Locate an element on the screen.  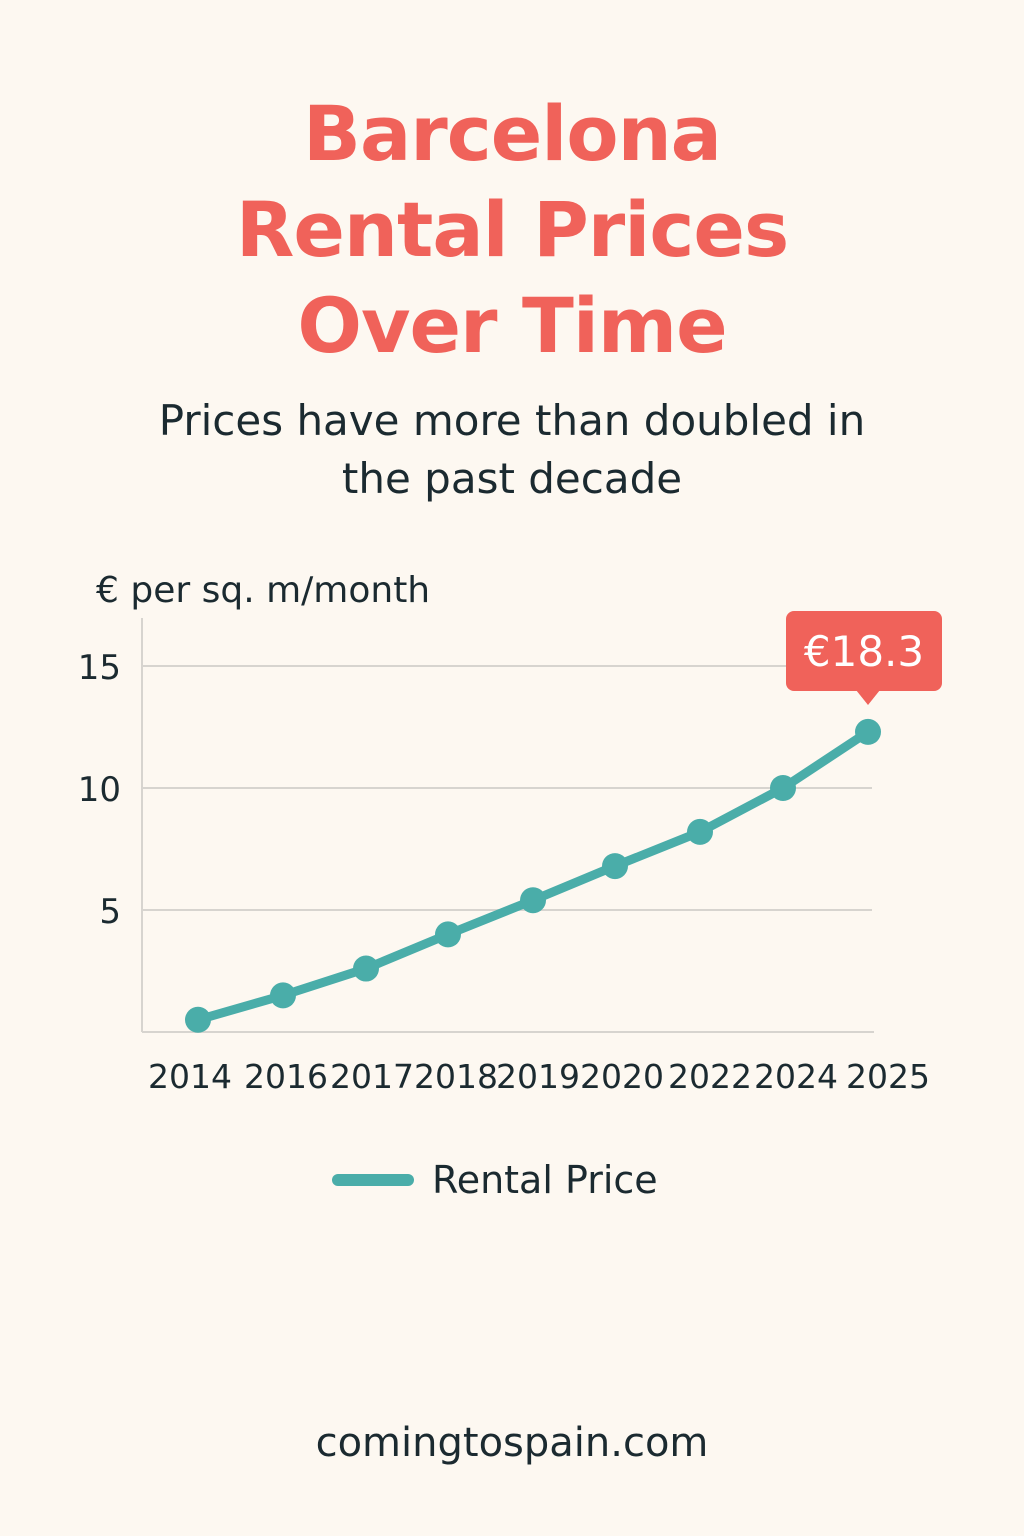
title-line-1: Barcelona is located at coordinates (512, 133).